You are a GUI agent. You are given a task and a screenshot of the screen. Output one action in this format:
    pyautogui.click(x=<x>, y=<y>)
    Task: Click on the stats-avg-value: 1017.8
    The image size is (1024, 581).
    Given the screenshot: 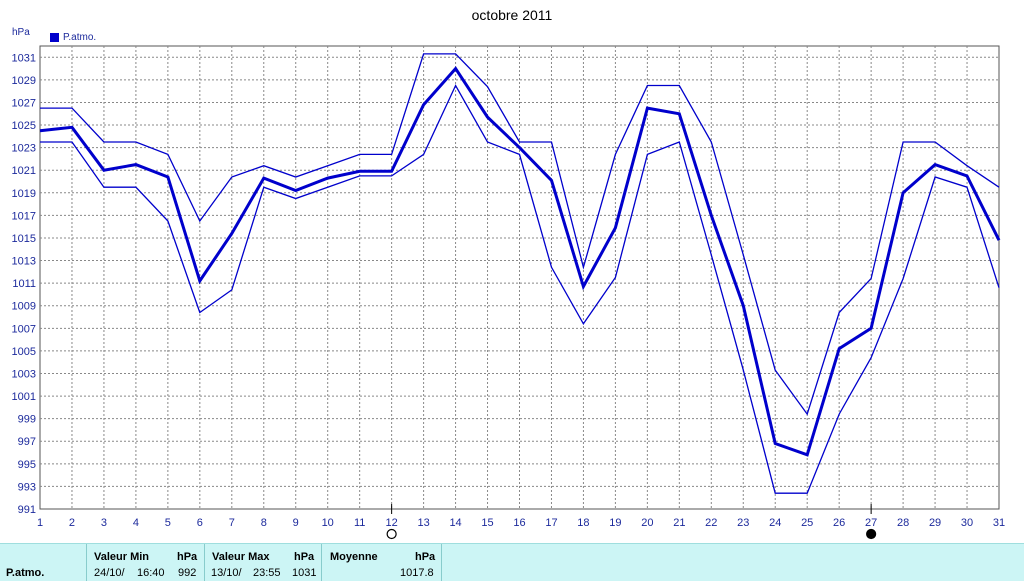 What is the action you would take?
    pyautogui.click(x=417, y=573)
    